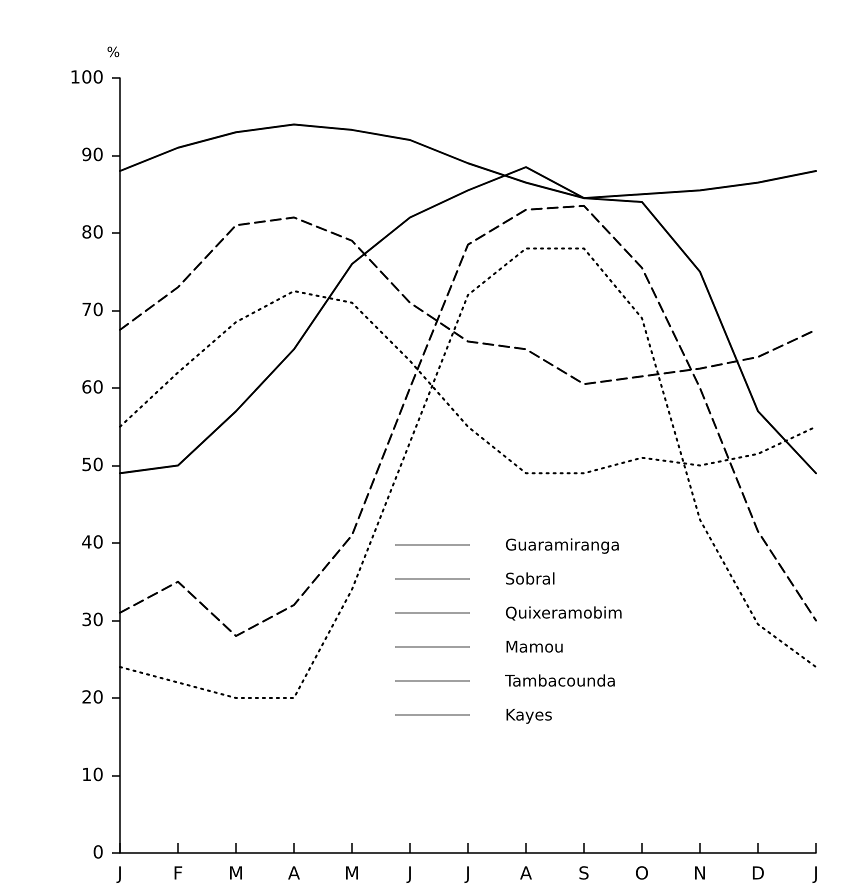 The image size is (842, 888). I want to click on legend-label: Sobral, so click(530, 579).